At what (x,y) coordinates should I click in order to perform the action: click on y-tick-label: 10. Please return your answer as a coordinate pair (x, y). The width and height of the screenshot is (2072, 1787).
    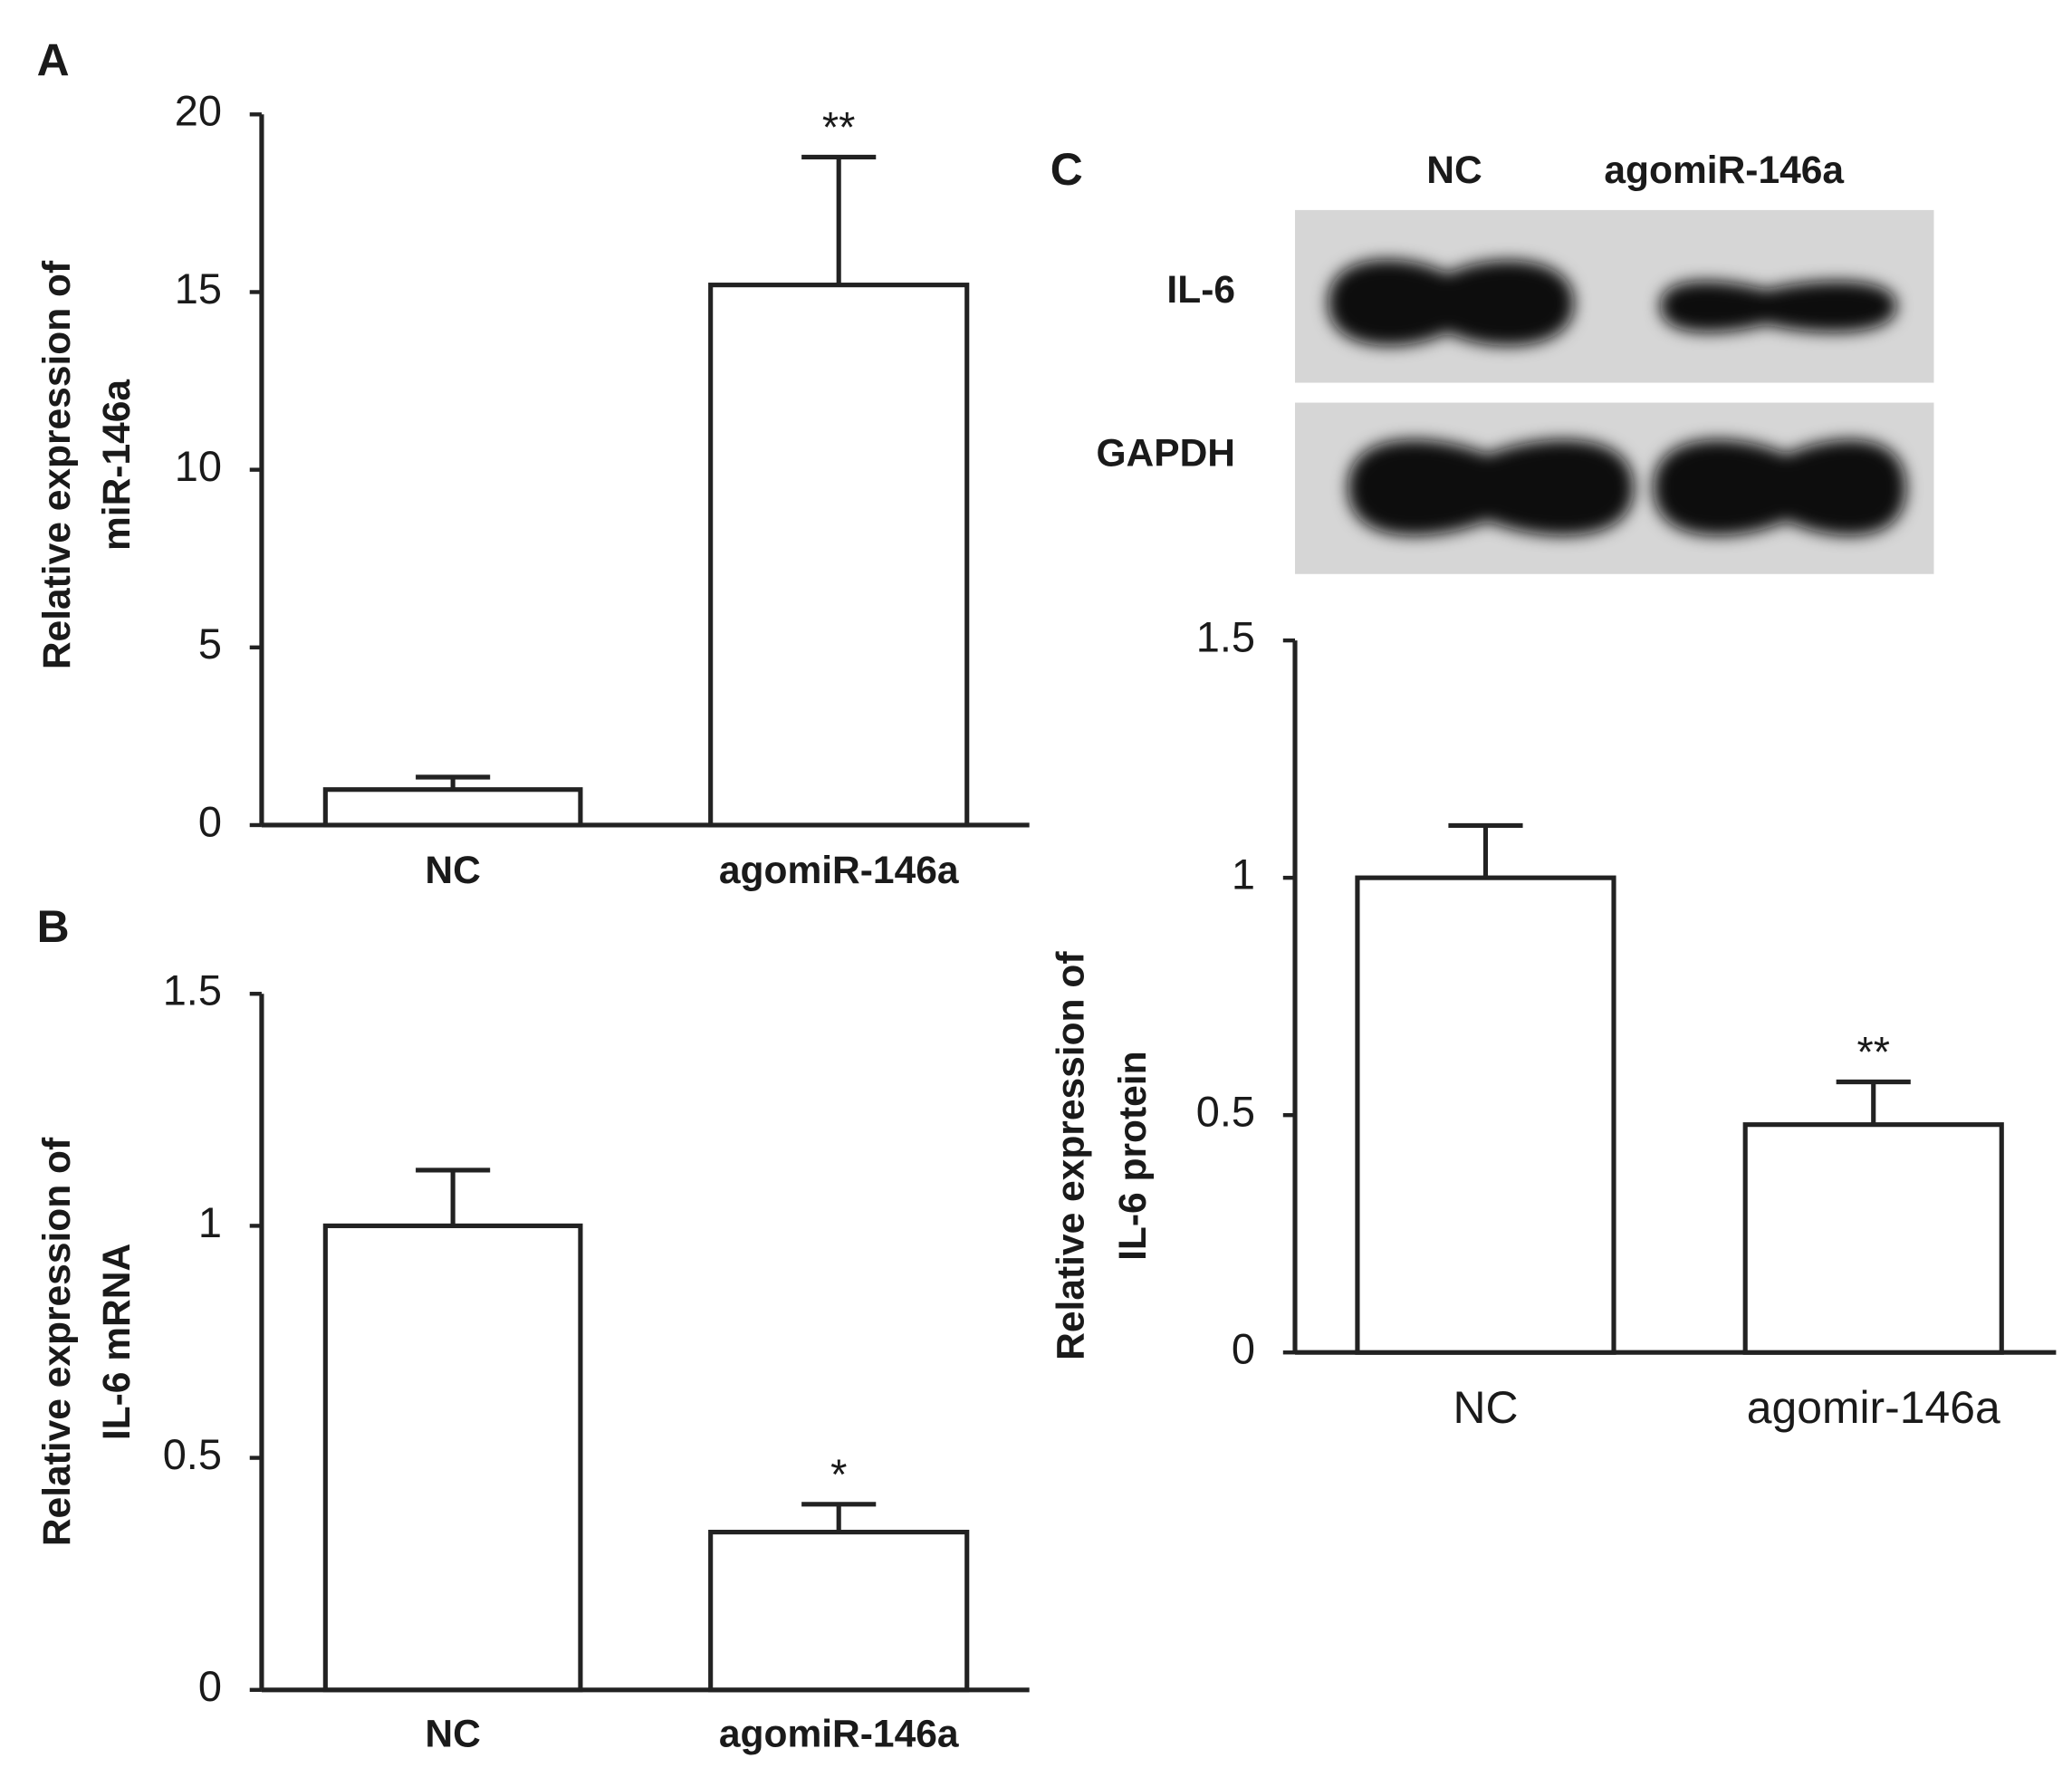
    Looking at the image, I should click on (198, 467).